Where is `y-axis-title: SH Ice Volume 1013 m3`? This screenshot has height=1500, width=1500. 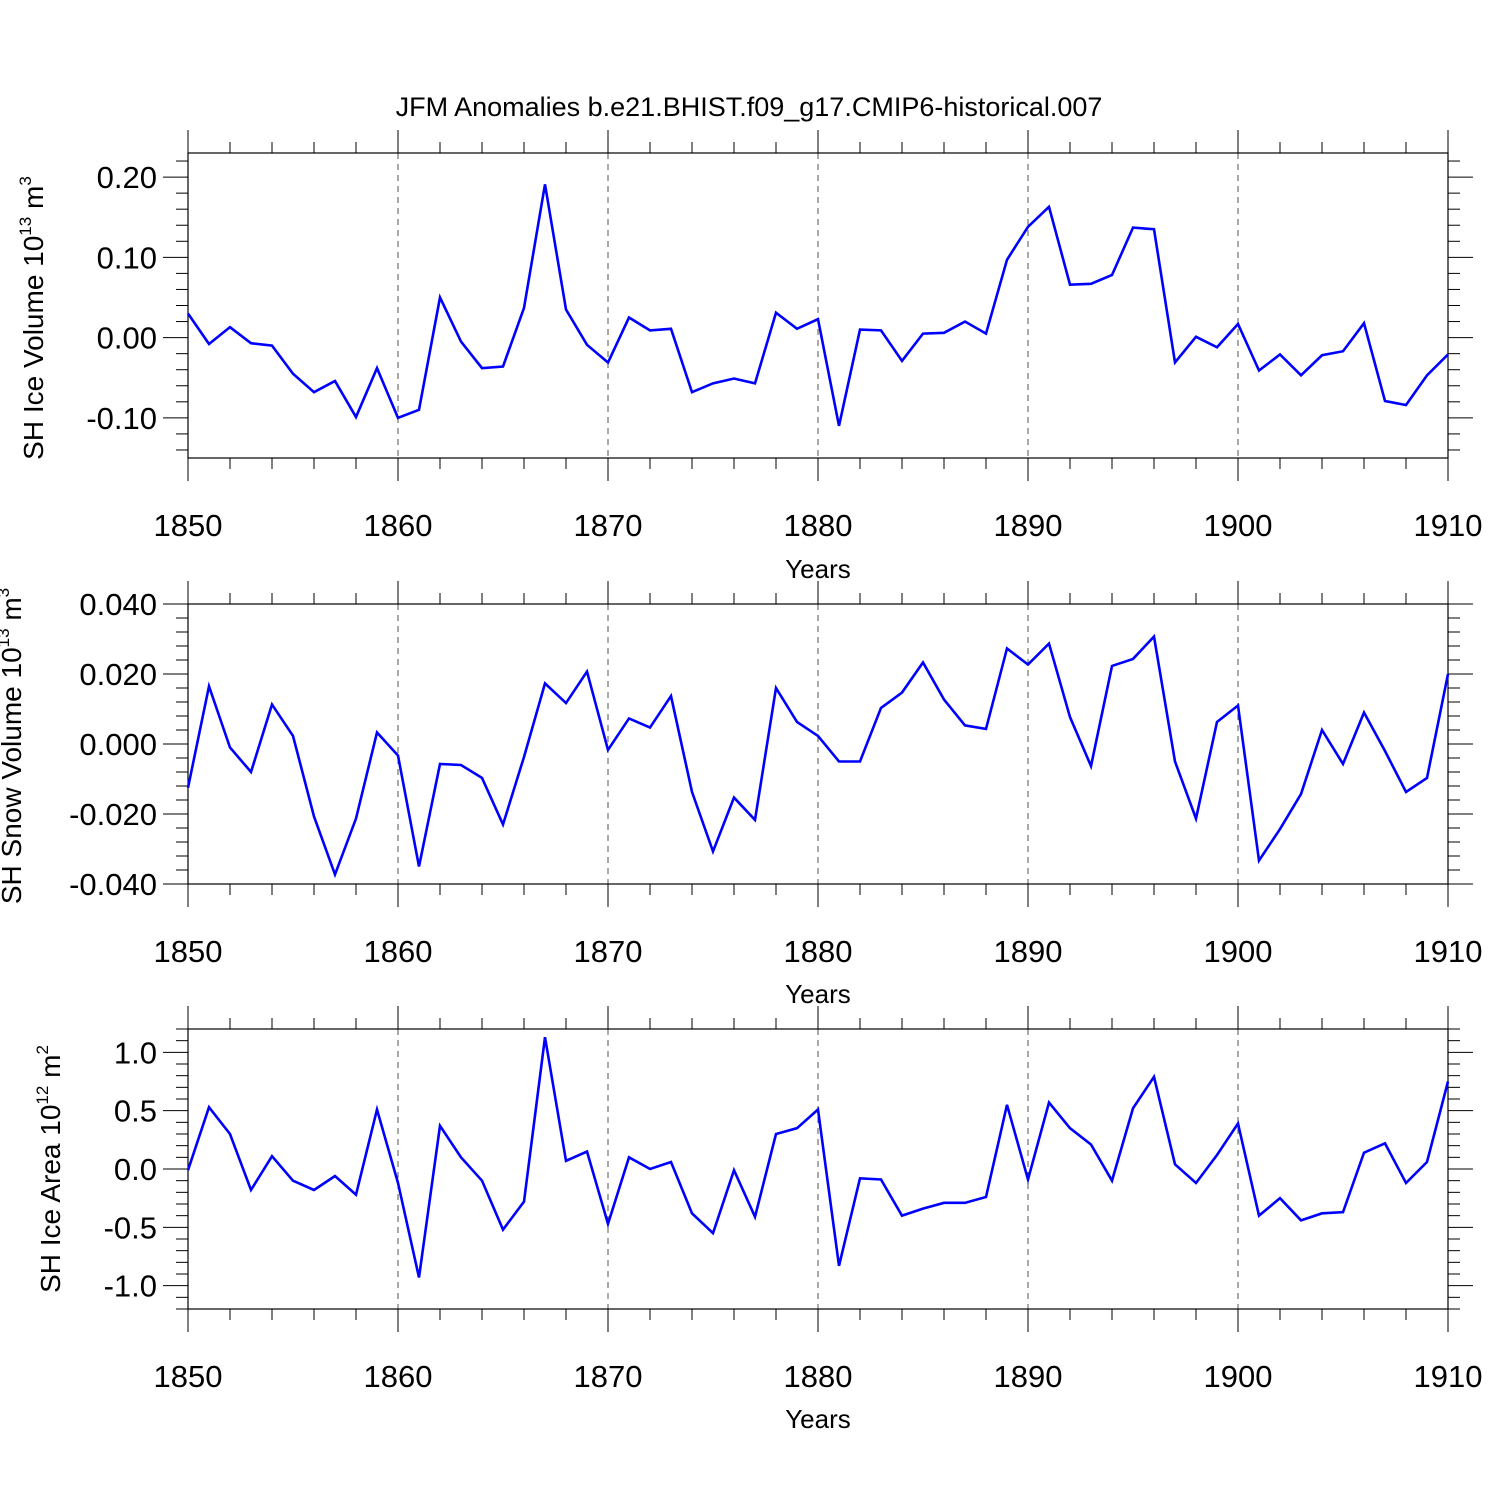
y-axis-title: SH Ice Volume 1013 m3 is located at coordinates (32, 318).